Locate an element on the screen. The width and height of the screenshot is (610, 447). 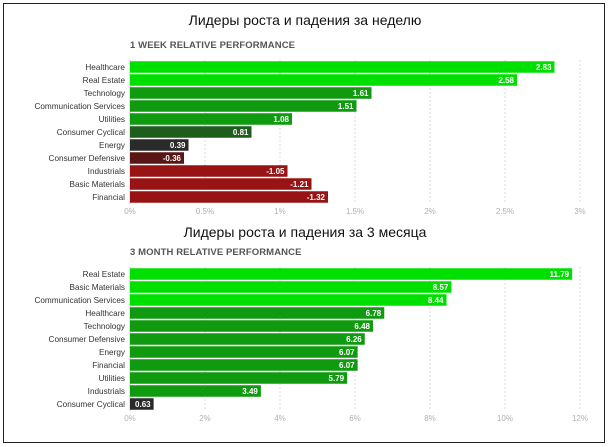
week-value-label: -1.21 is located at coordinates (299, 184).